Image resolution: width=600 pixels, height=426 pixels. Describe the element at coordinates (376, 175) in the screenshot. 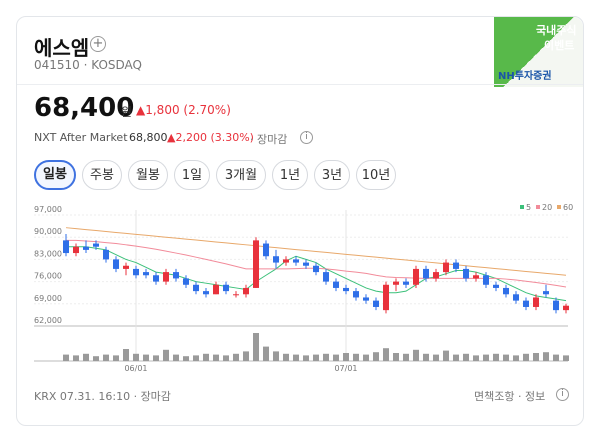

I see `period-tab: 10년` at that location.